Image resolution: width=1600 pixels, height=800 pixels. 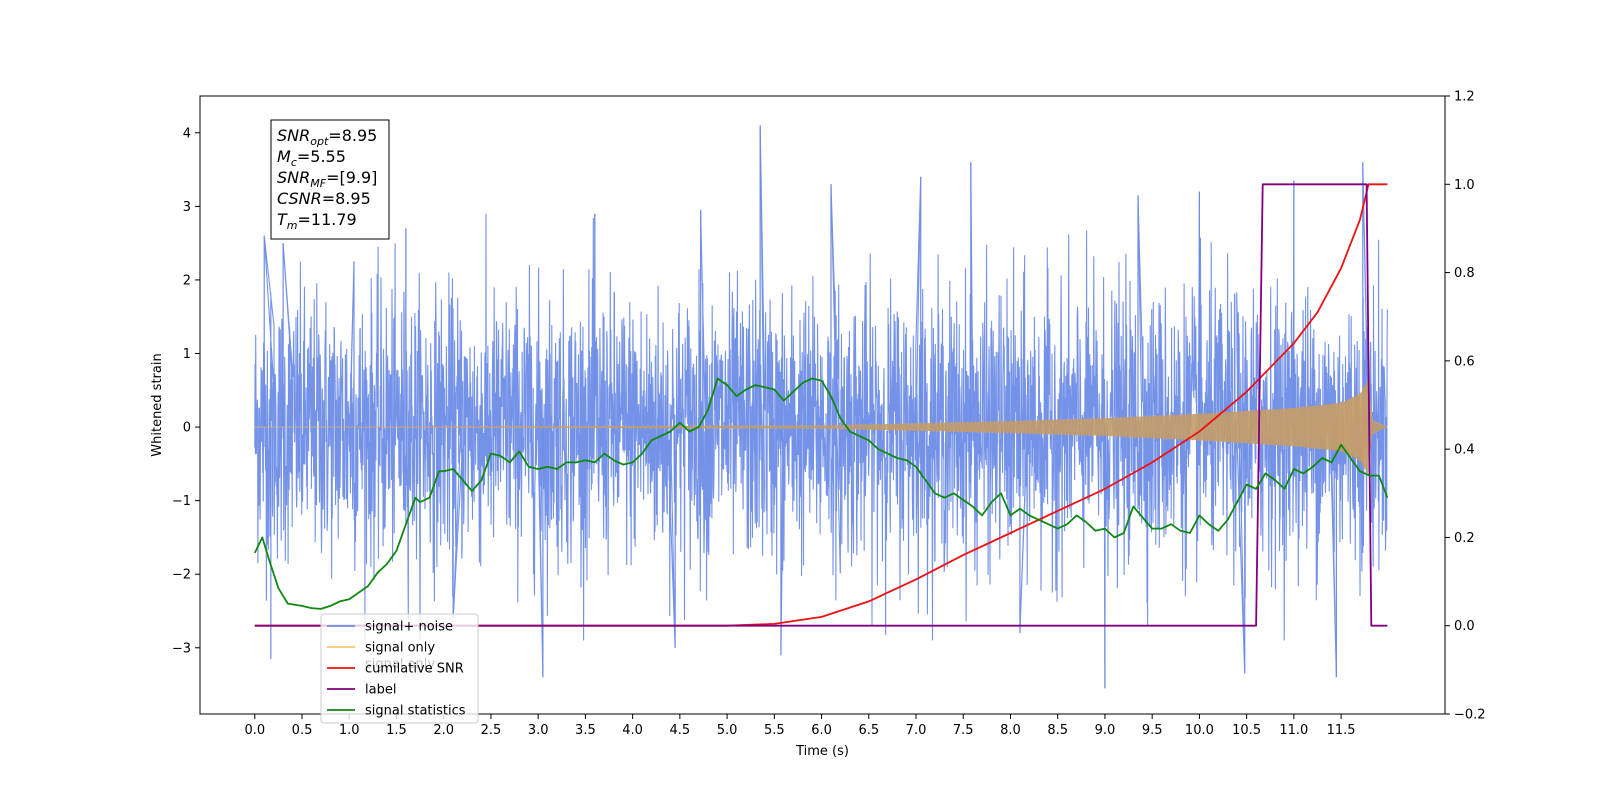 What do you see at coordinates (491, 730) in the screenshot?
I see `x-tick-label: 2.5` at bounding box center [491, 730].